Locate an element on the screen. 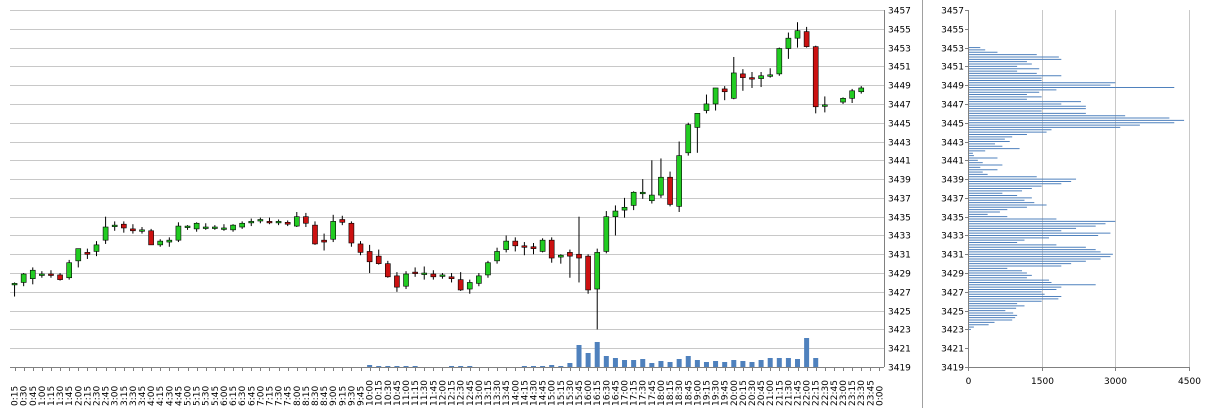  x-tick-label: 13:00 is located at coordinates (480, 393).